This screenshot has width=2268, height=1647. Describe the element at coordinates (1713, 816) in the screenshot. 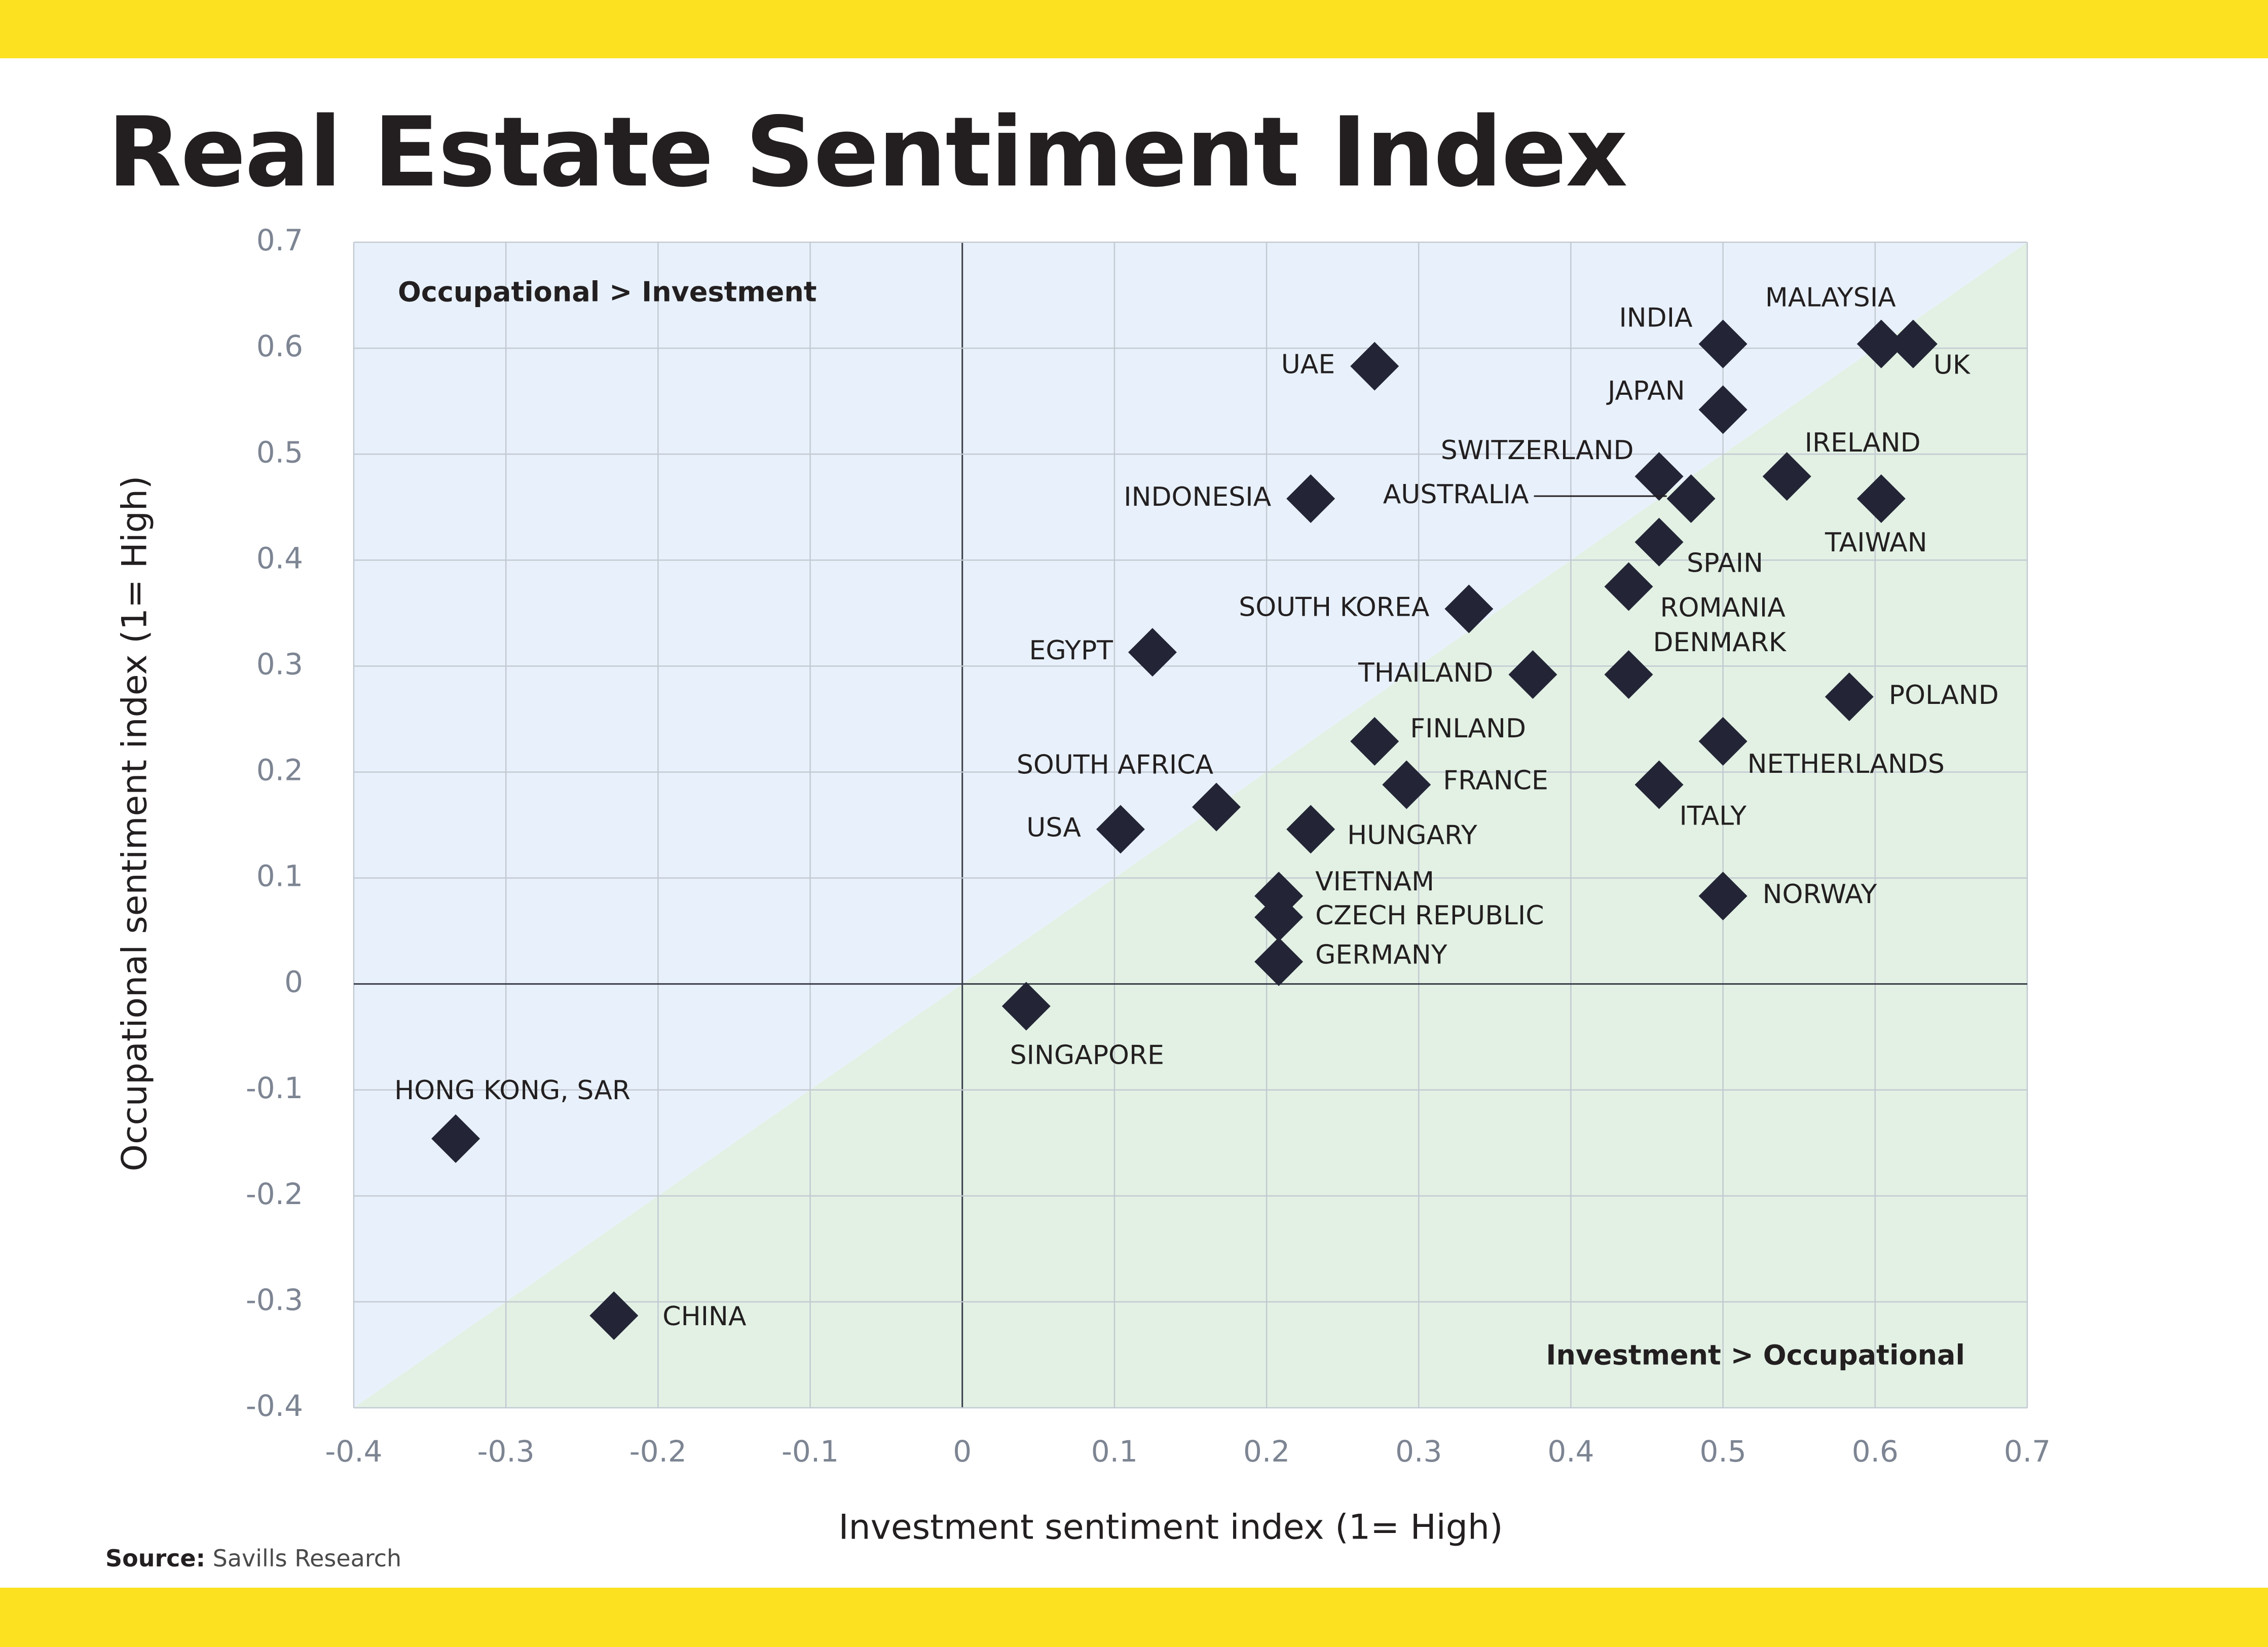

I see `label-italy: ITALY` at that location.